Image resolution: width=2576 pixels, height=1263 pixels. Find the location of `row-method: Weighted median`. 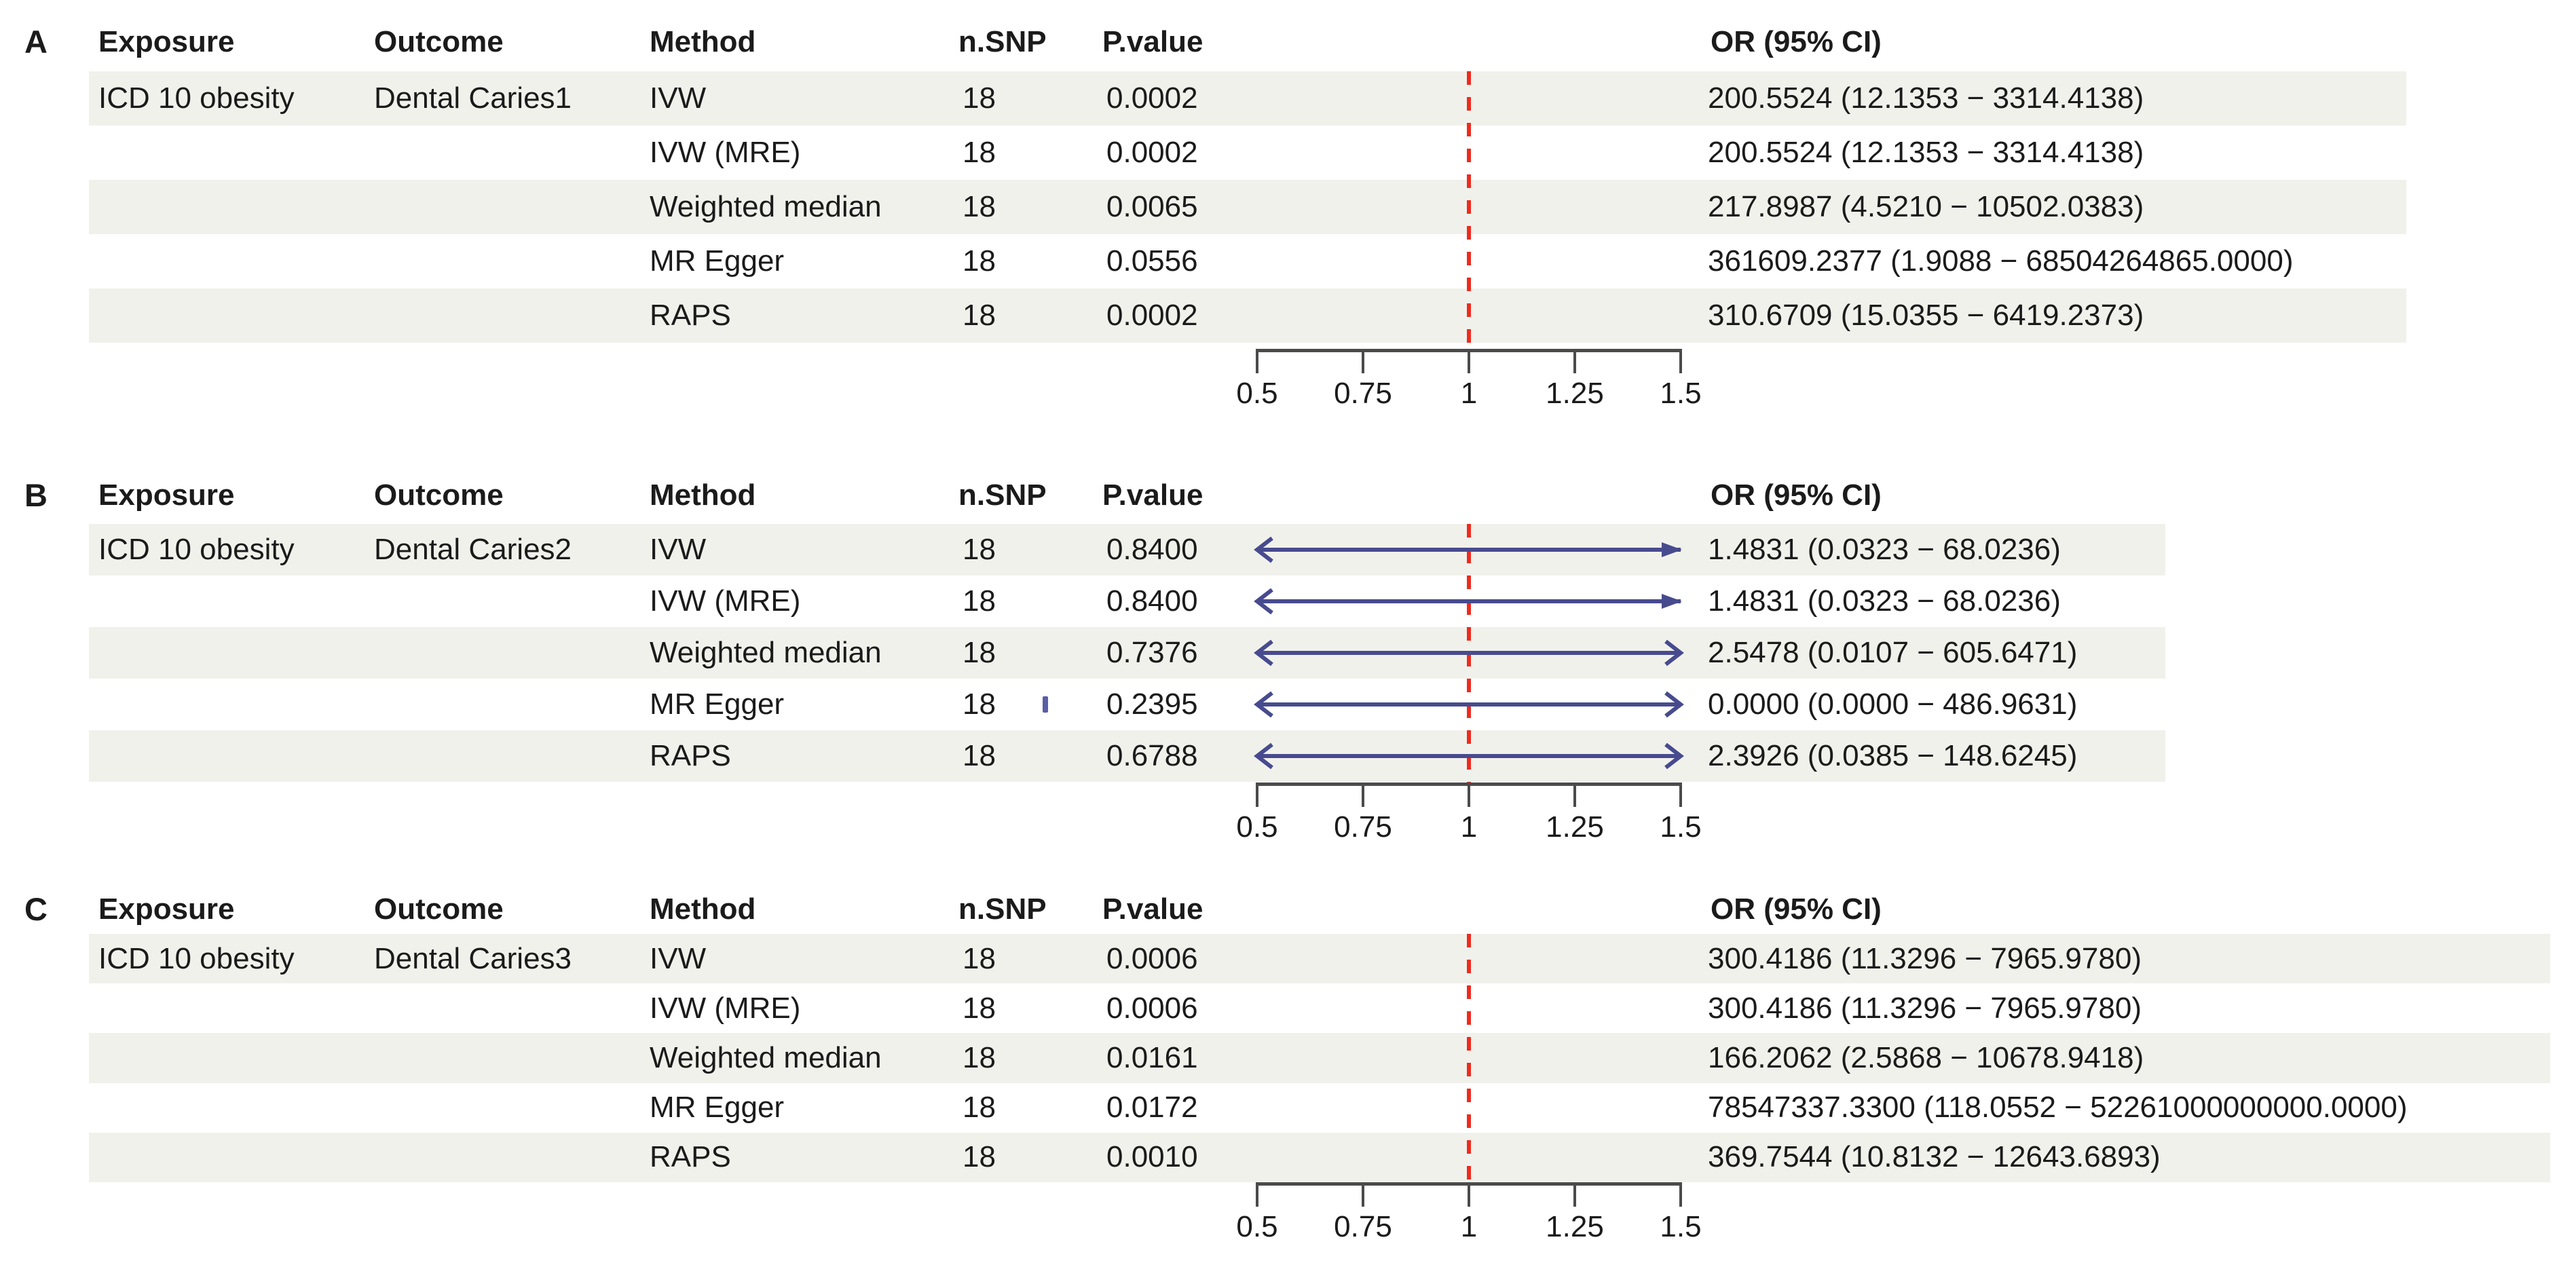

row-method: Weighted median is located at coordinates (766, 652).